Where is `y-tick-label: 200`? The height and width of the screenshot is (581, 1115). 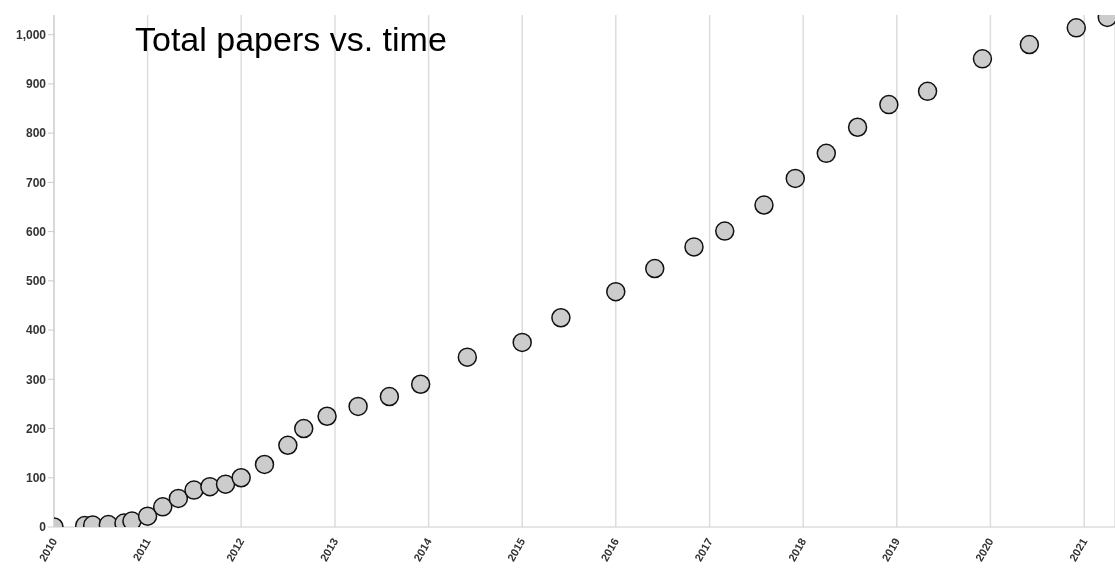
y-tick-label: 200 is located at coordinates (36, 428).